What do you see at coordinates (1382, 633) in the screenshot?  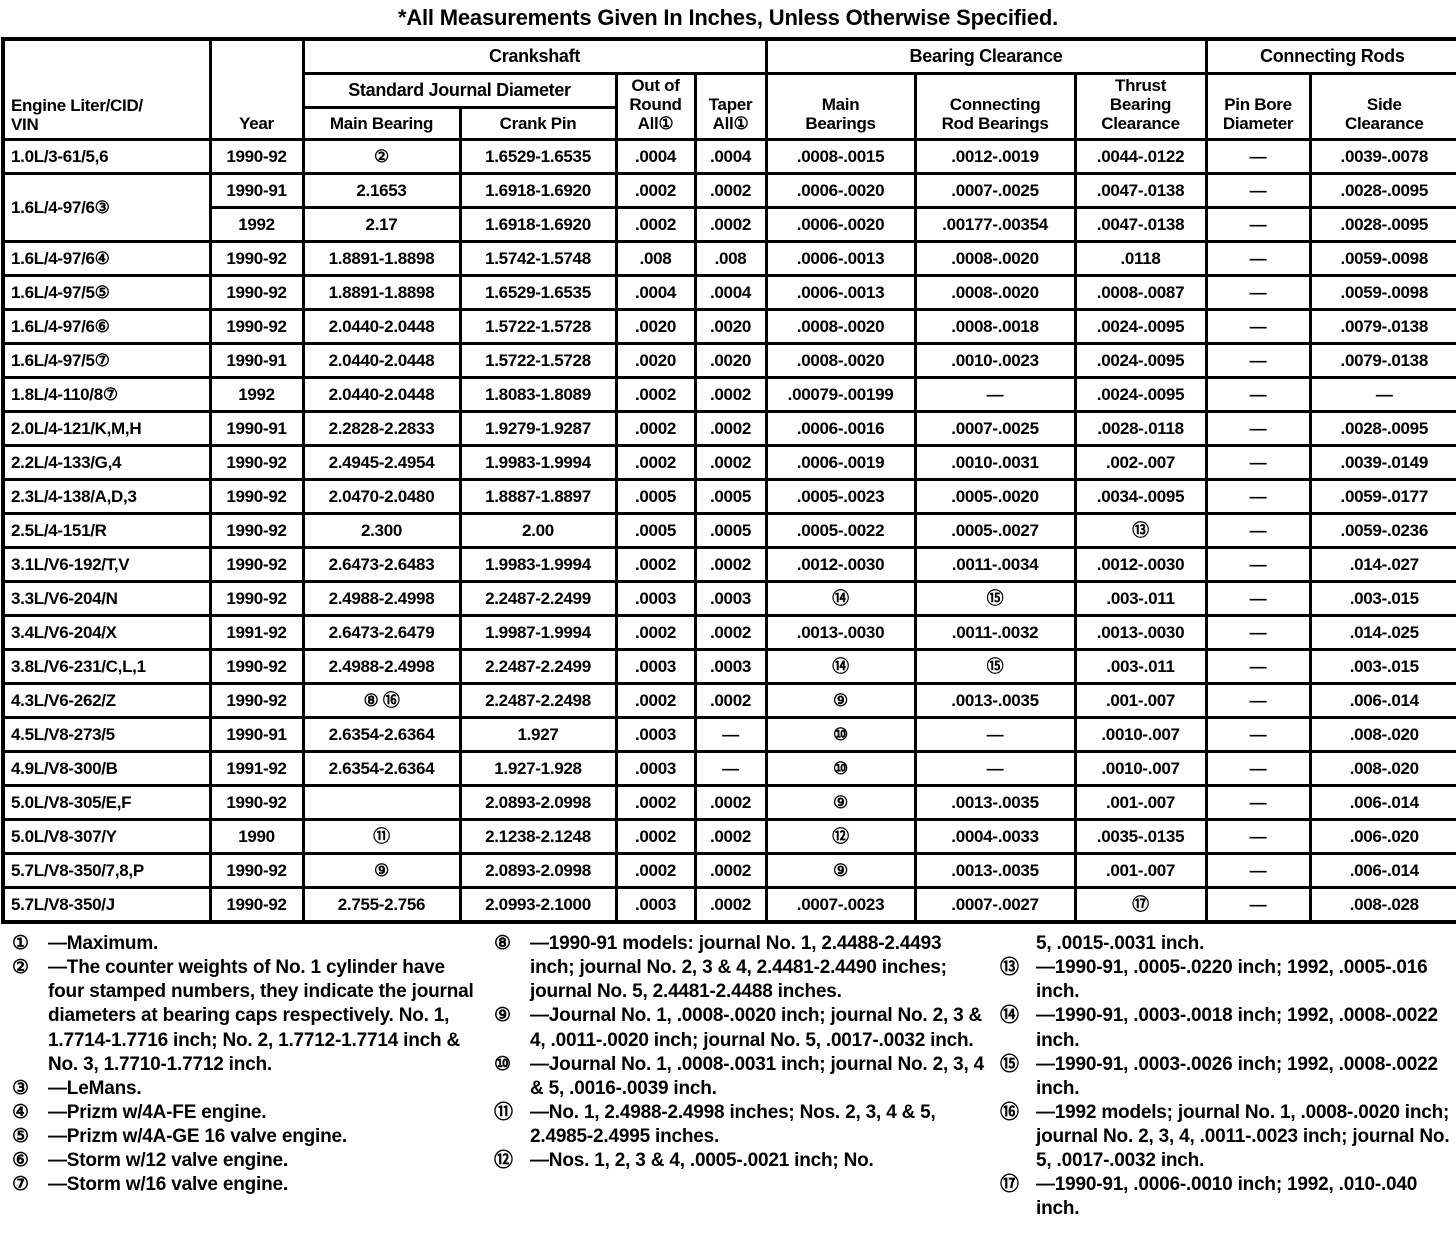 I see `spec-cell: .014-.025` at bounding box center [1382, 633].